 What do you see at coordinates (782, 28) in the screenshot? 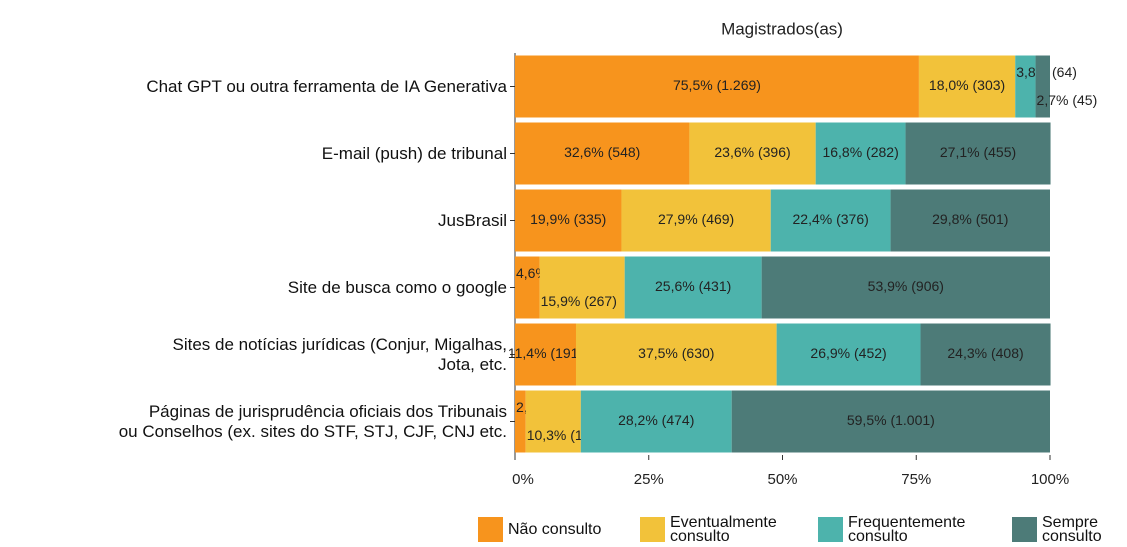
I see `chart-title: Magistrados(as)` at bounding box center [782, 28].